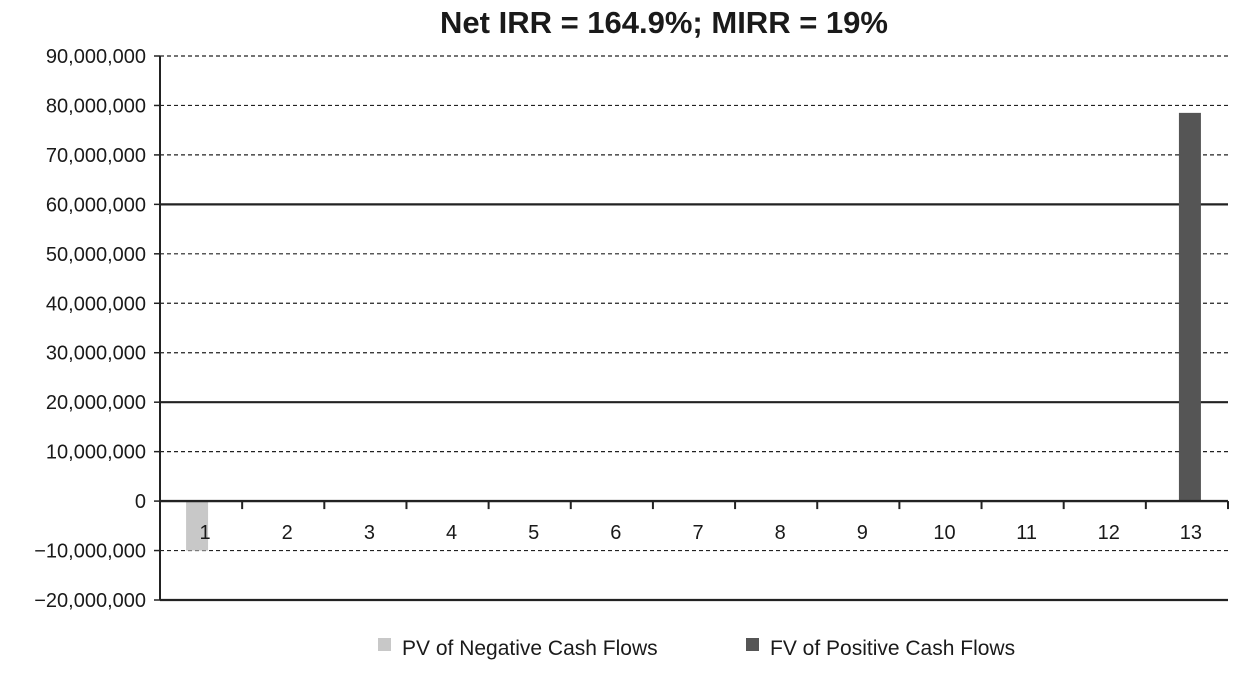 Image resolution: width=1246 pixels, height=677 pixels. What do you see at coordinates (96, 255) in the screenshot?
I see `y-tick-label: 50,000,000` at bounding box center [96, 255].